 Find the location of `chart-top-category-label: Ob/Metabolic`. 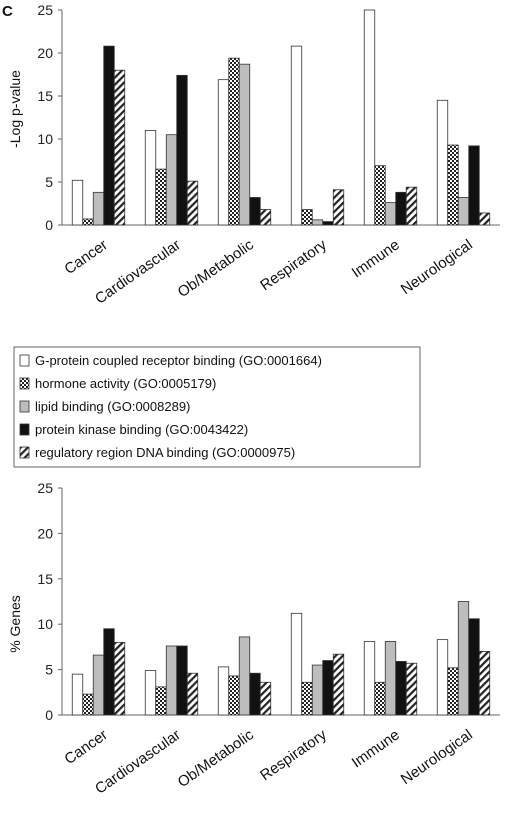

chart-top-category-label: Ob/Metabolic is located at coordinates (216, 268).